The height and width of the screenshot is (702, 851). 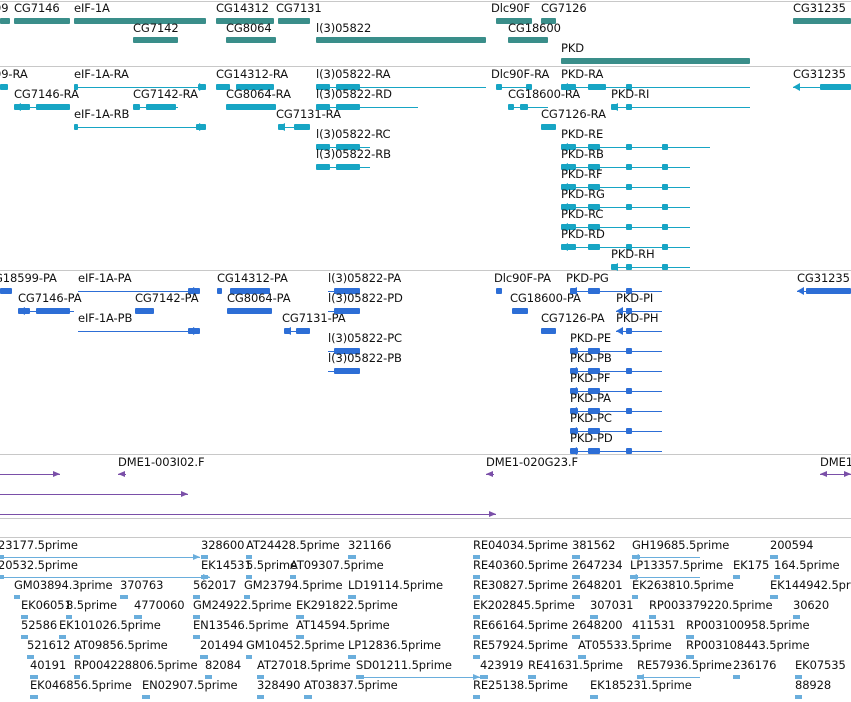 I want to click on feature-label: PKD-PF, so click(x=590, y=378).